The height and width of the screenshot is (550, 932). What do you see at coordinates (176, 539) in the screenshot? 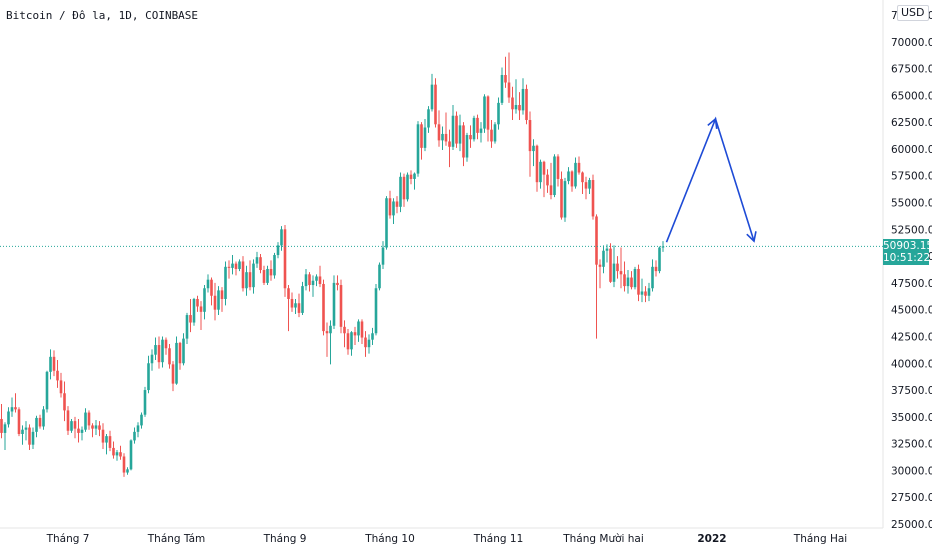
I see `x-tick-label: Tháng Tám` at bounding box center [176, 539].